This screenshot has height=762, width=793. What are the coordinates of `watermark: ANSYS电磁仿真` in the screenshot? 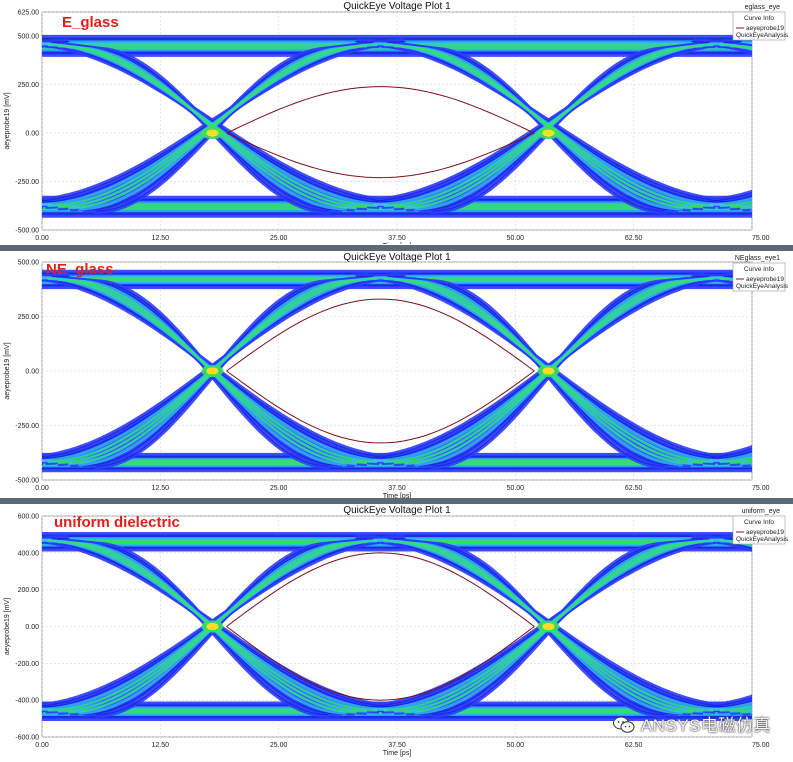 It's located at (691, 723).